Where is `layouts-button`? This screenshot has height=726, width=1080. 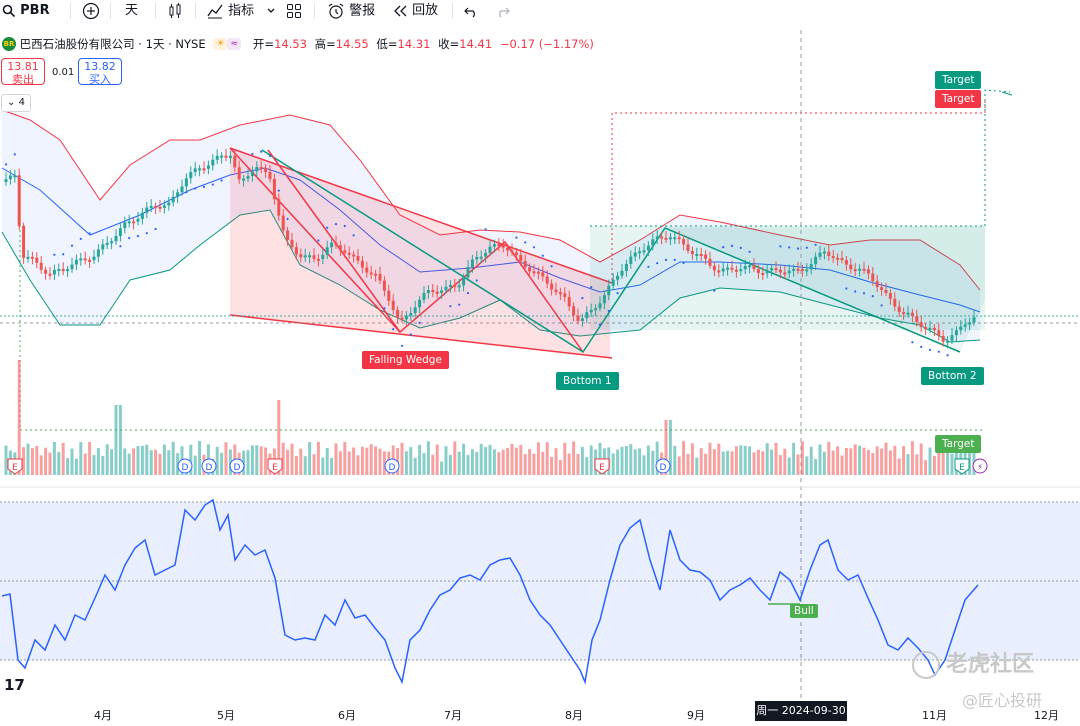
layouts-button is located at coordinates (294, 11).